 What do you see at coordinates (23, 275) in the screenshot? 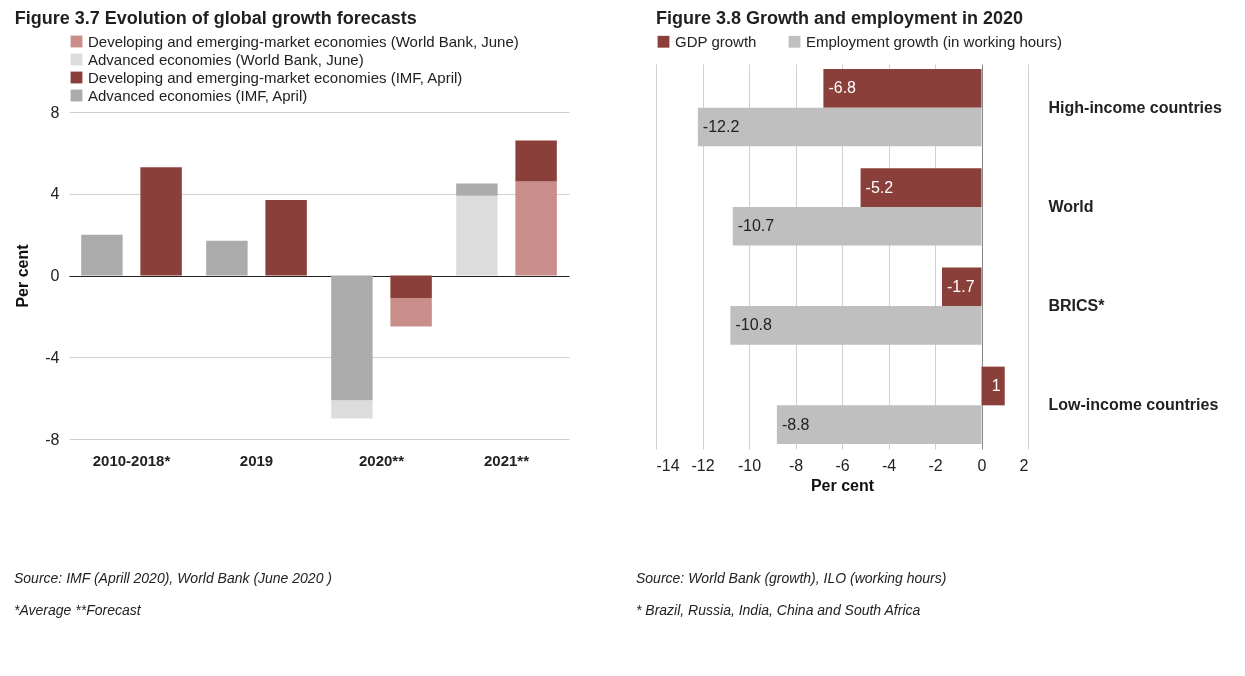
I see `y-axis-title: Per cent` at bounding box center [23, 275].